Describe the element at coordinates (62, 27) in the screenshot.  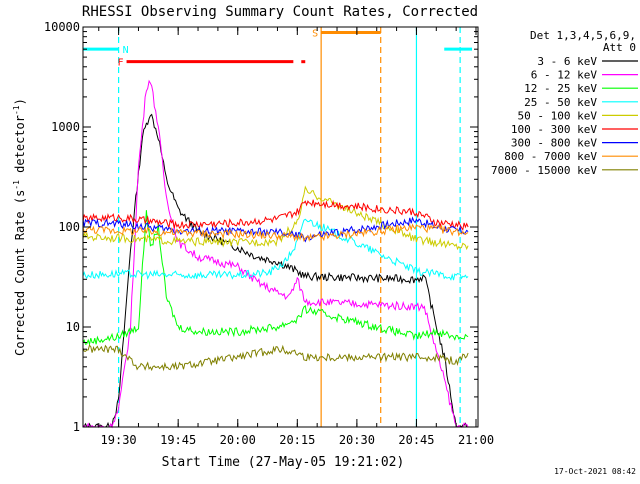
I see `y-tick-label-4: 10000` at that location.